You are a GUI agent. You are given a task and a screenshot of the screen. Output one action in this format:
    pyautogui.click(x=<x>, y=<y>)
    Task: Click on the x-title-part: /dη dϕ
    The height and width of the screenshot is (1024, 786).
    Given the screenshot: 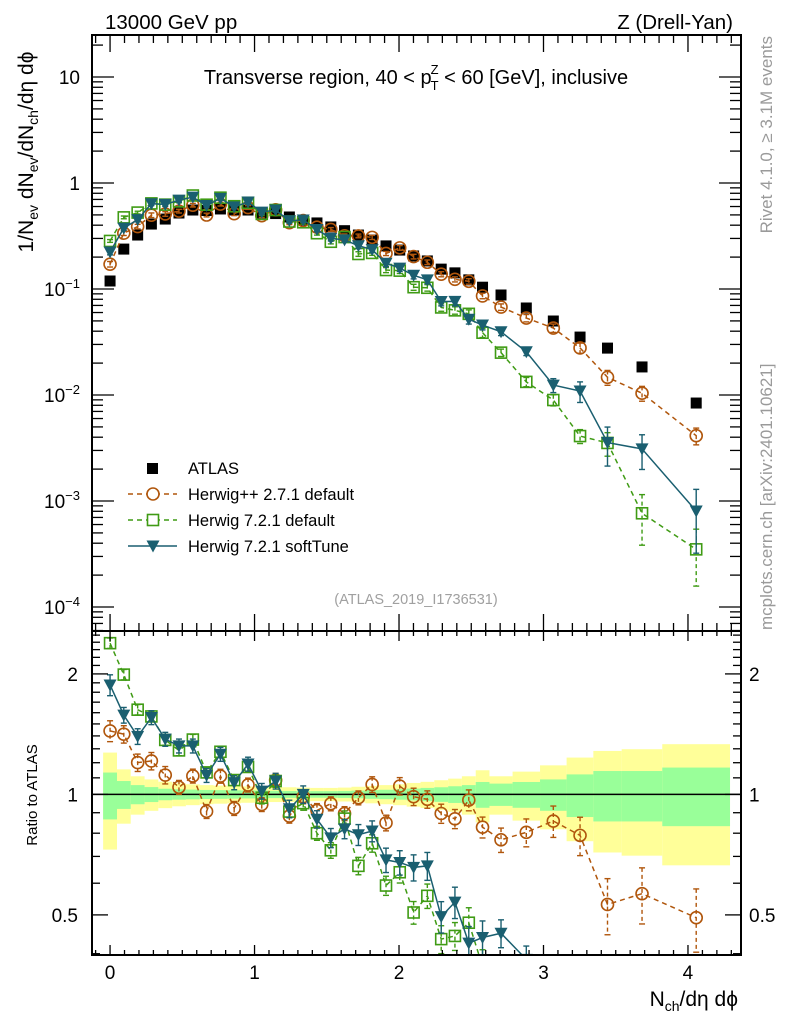 What is the action you would take?
    pyautogui.click(x=709, y=999)
    